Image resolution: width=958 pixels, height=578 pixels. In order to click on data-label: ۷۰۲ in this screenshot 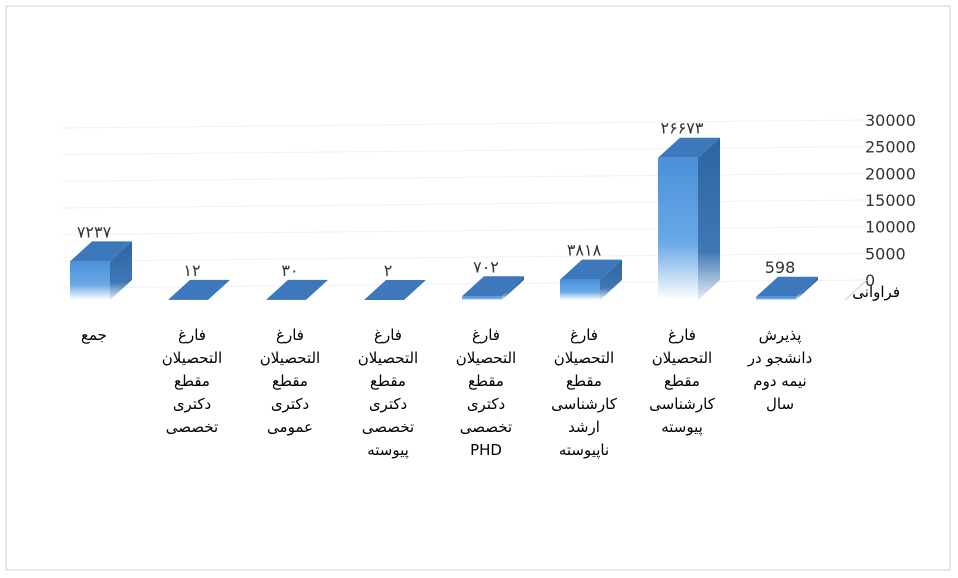, I will do `click(486, 266)`.